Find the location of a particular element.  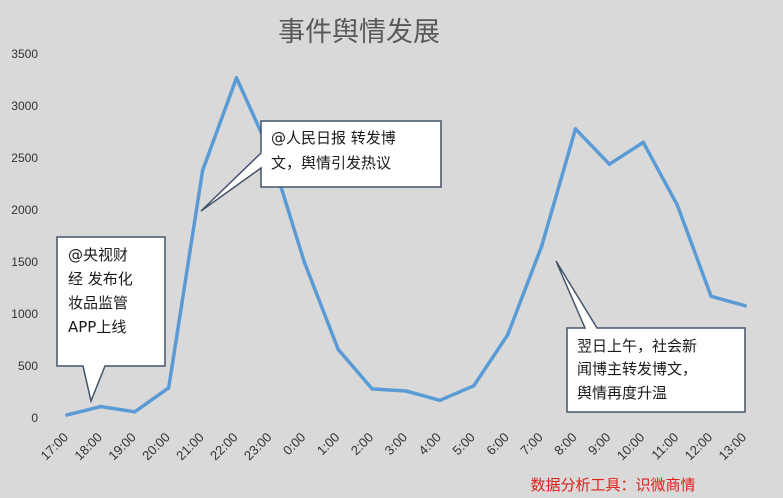

x-tick-label: 3:00 is located at coordinates (396, 444).